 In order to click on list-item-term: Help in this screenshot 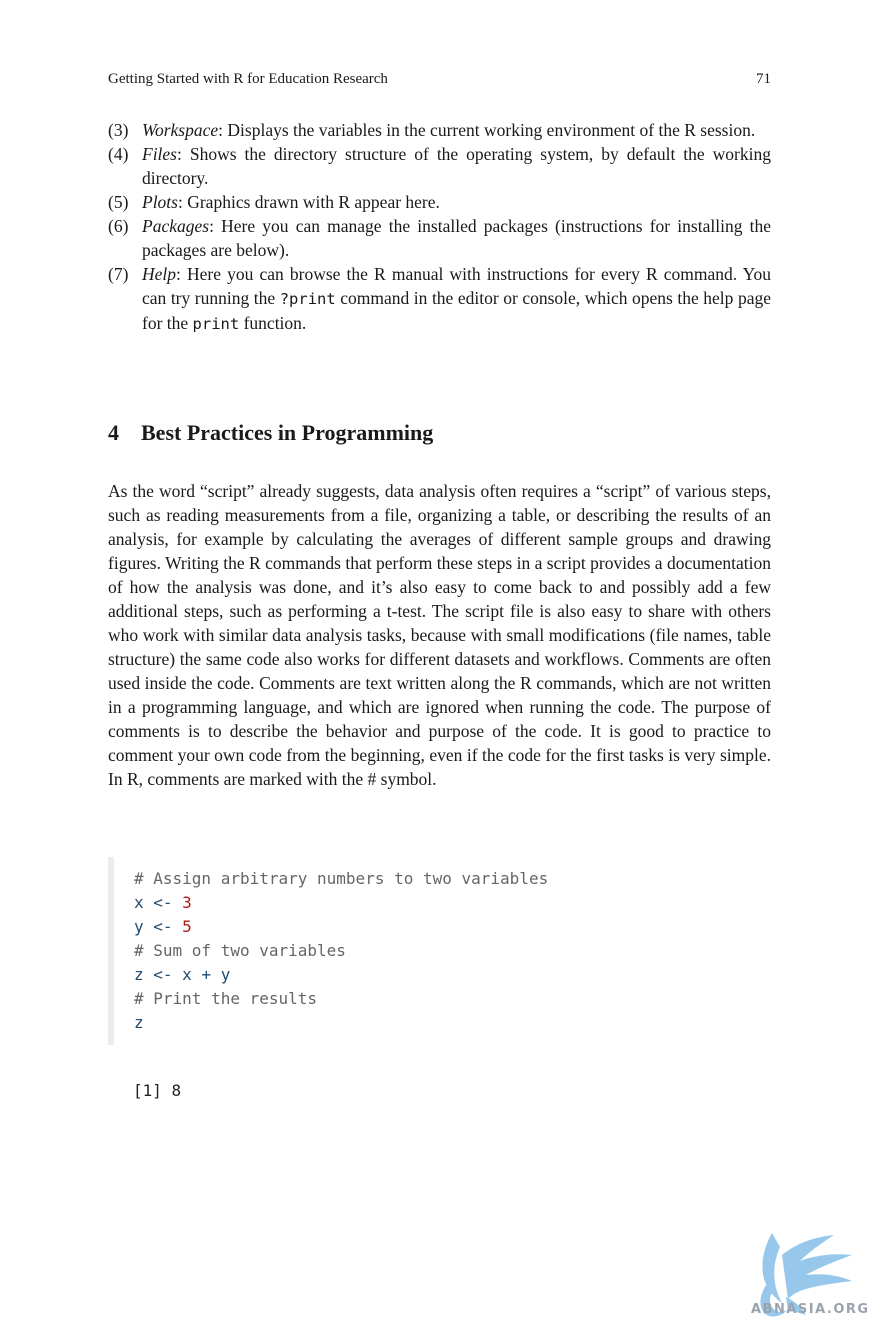, I will do `click(159, 274)`.